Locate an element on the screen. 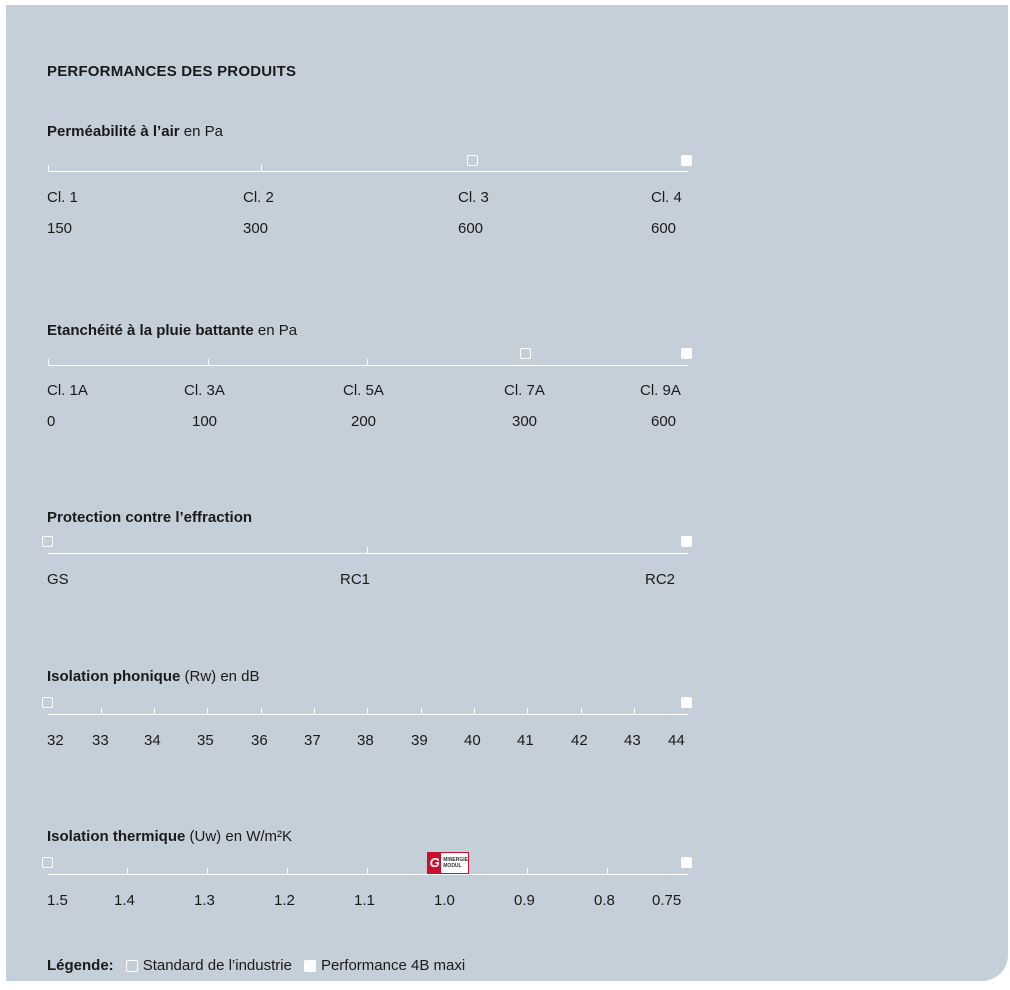 The width and height of the screenshot is (1010, 990). legend-label: Légende: is located at coordinates (80, 965).